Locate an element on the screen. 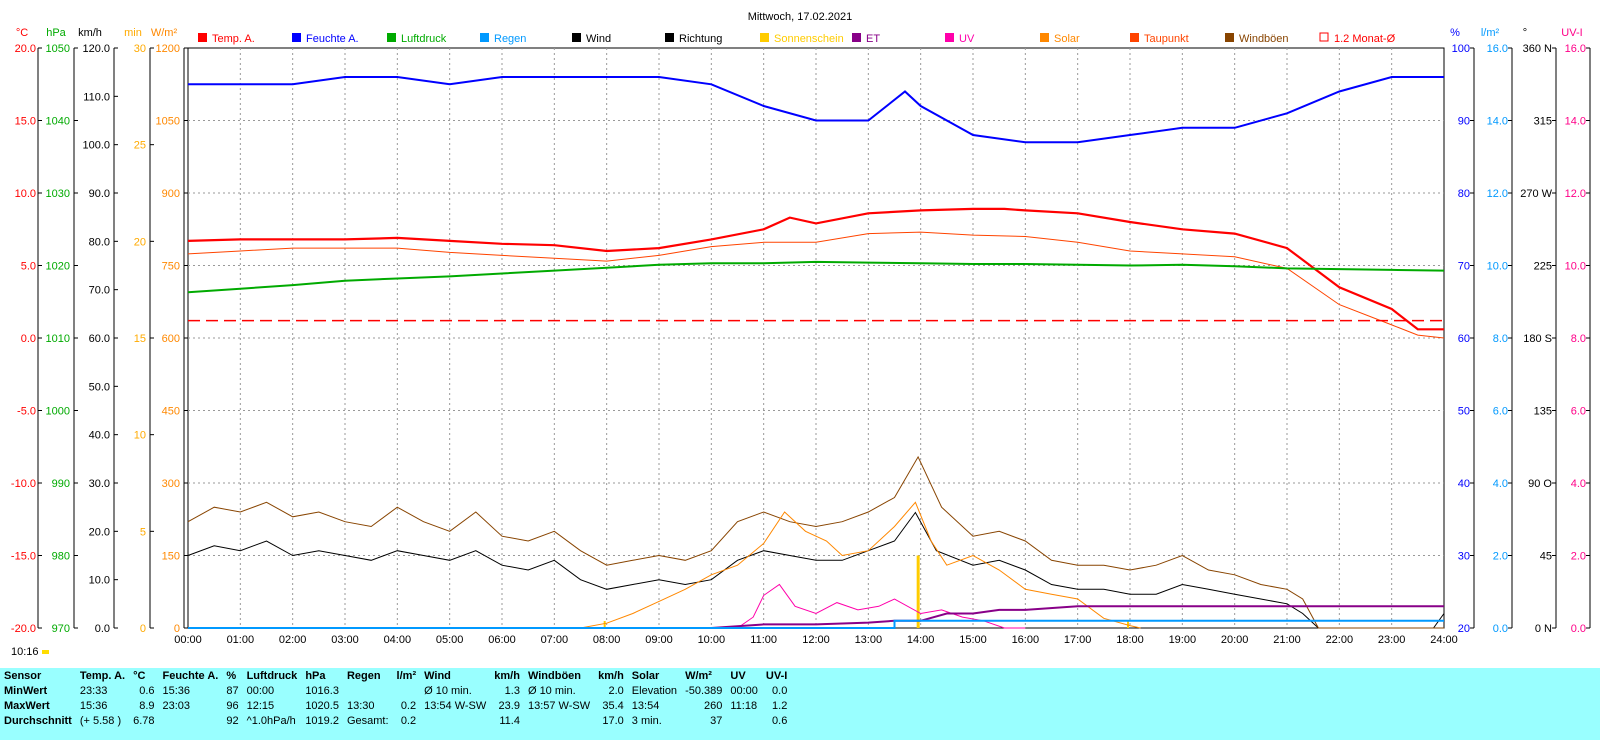 The height and width of the screenshot is (740, 1600). axis-tick-label-temp: 0.0 is located at coordinates (28, 339).